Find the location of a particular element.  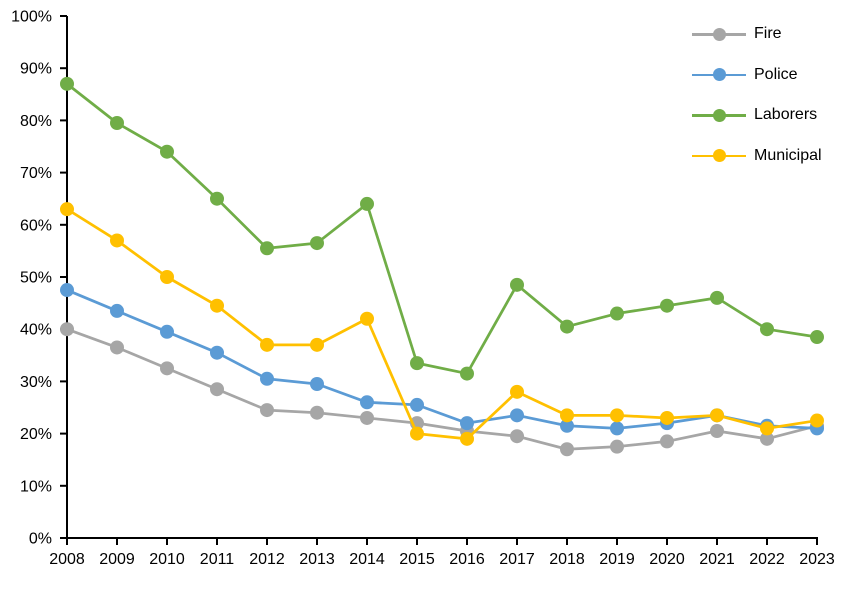

data-point-municipal-2014 is located at coordinates (367, 318).